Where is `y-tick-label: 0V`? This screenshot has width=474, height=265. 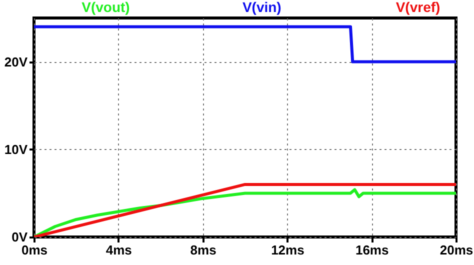
y-tick-label: 0V is located at coordinates (20, 237).